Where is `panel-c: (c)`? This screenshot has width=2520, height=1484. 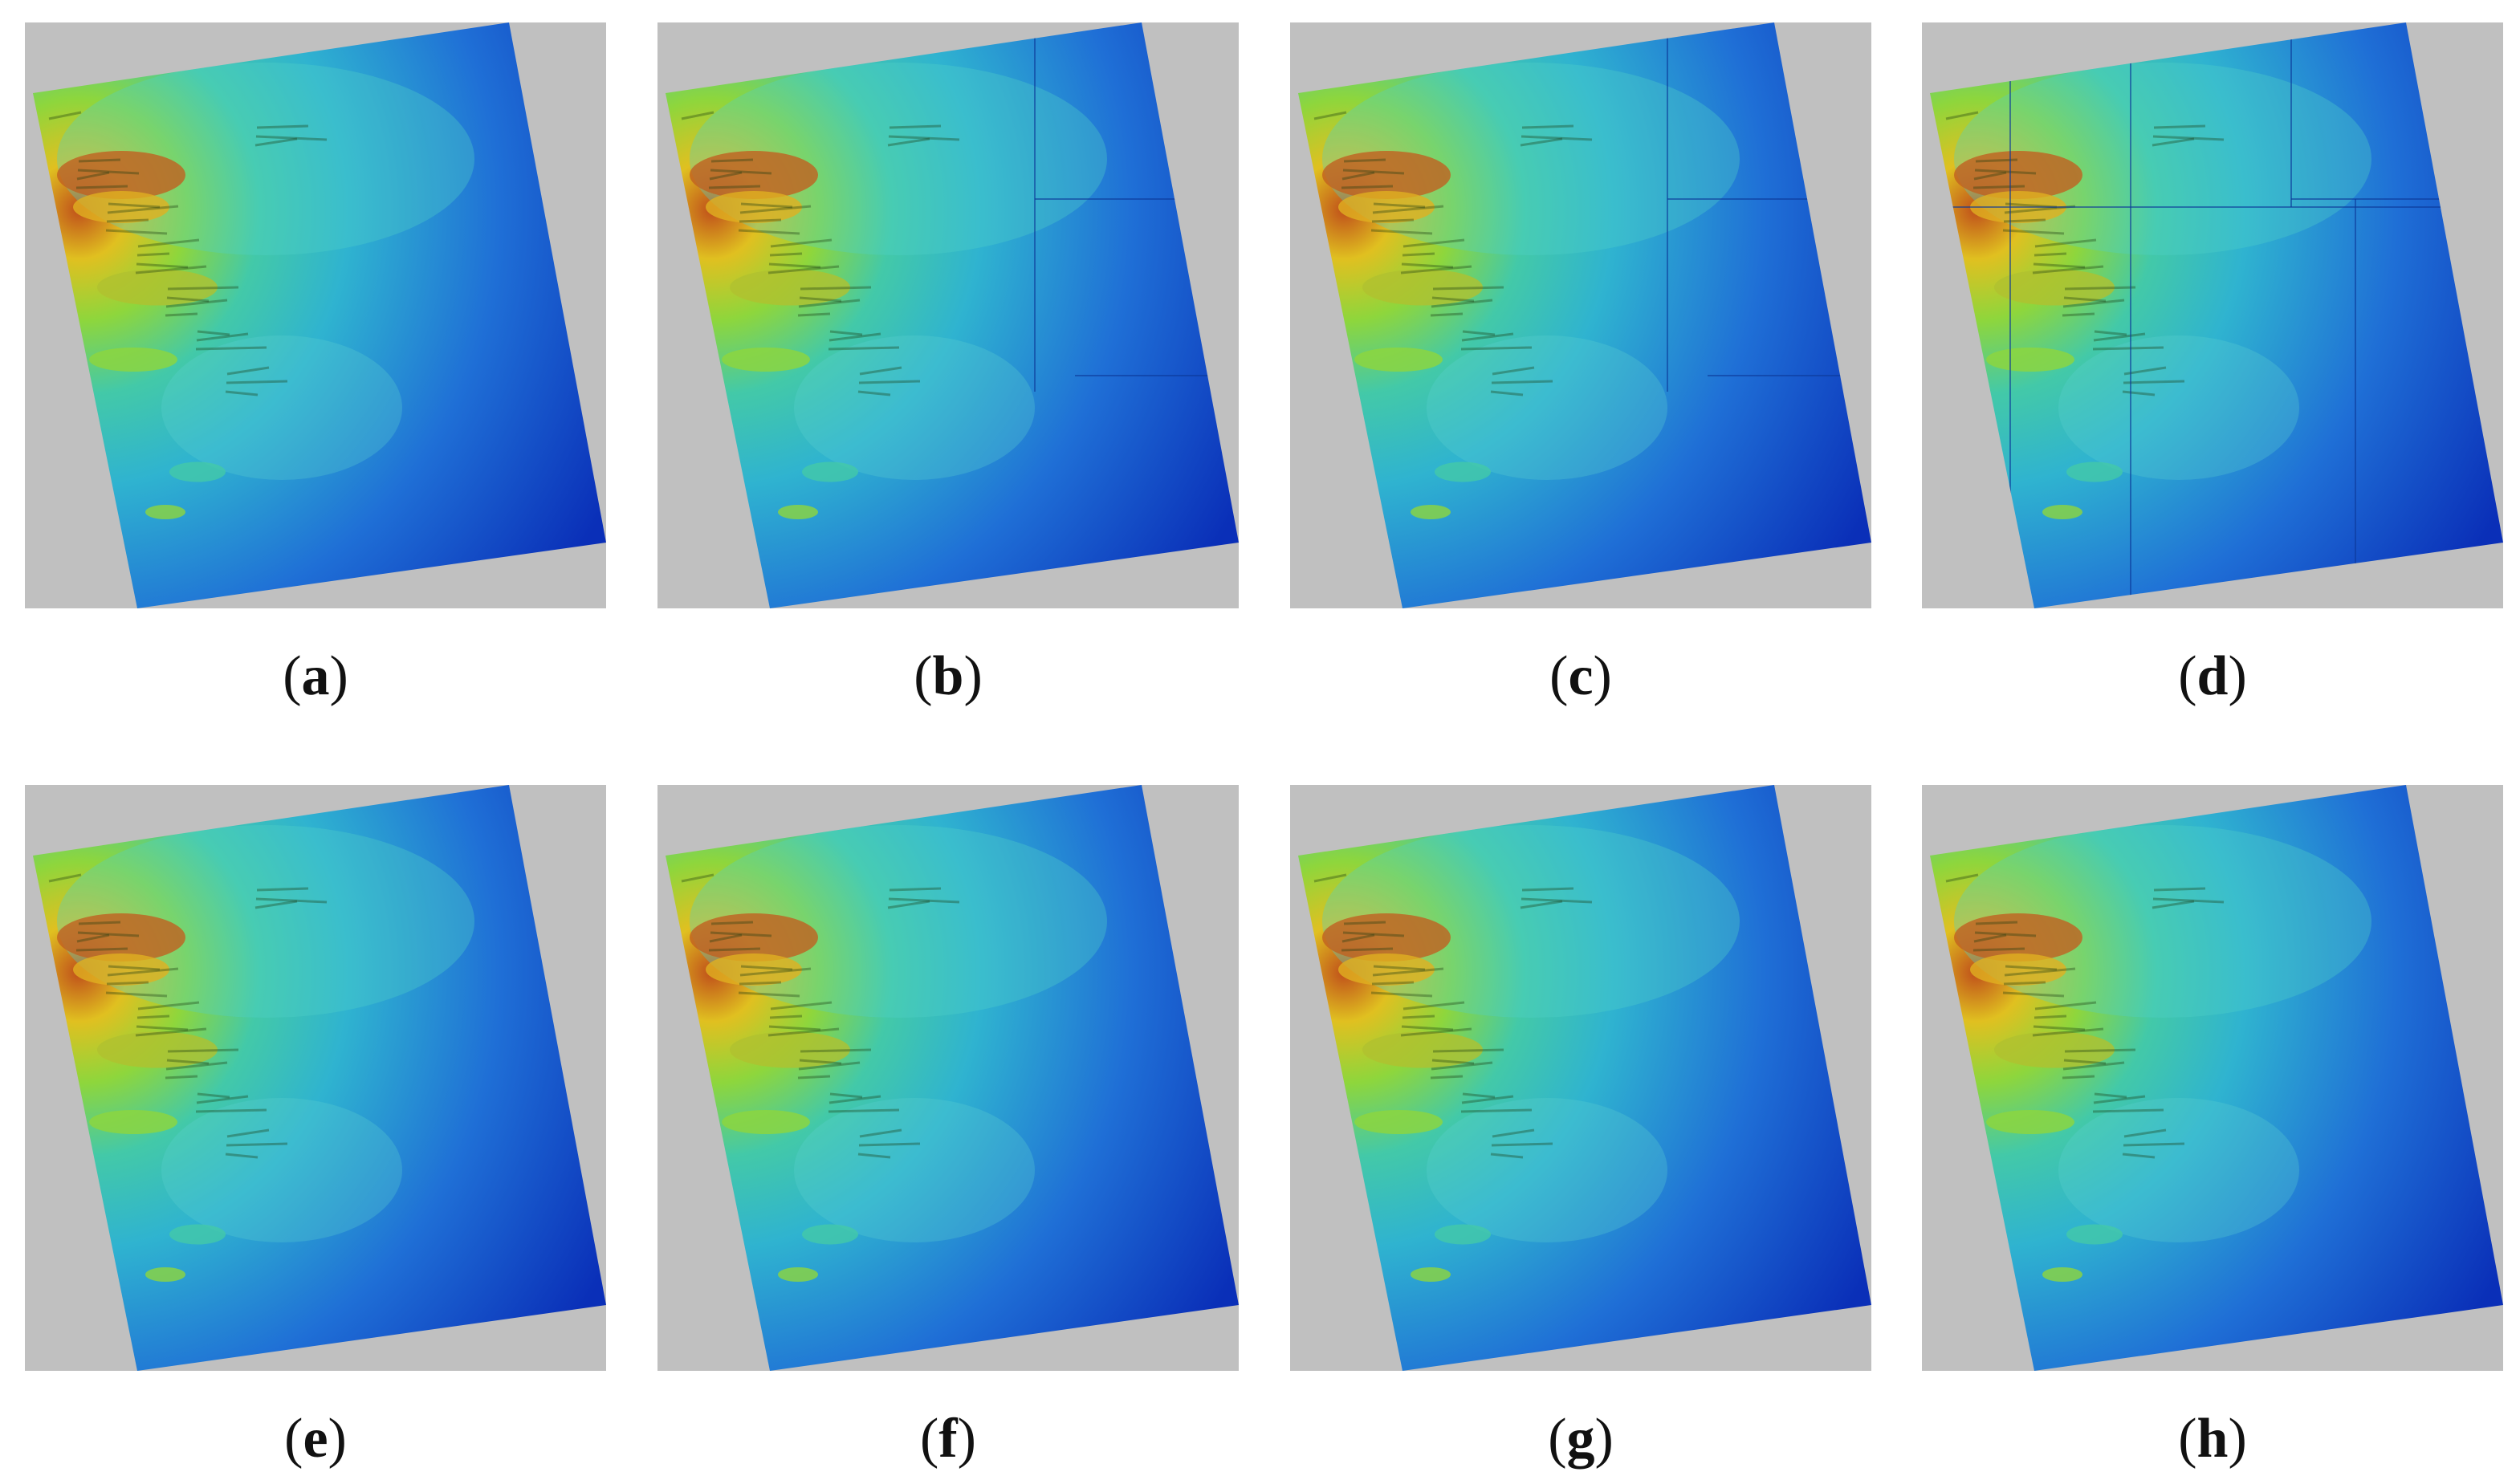 panel-c: (c) is located at coordinates (1580, 364).